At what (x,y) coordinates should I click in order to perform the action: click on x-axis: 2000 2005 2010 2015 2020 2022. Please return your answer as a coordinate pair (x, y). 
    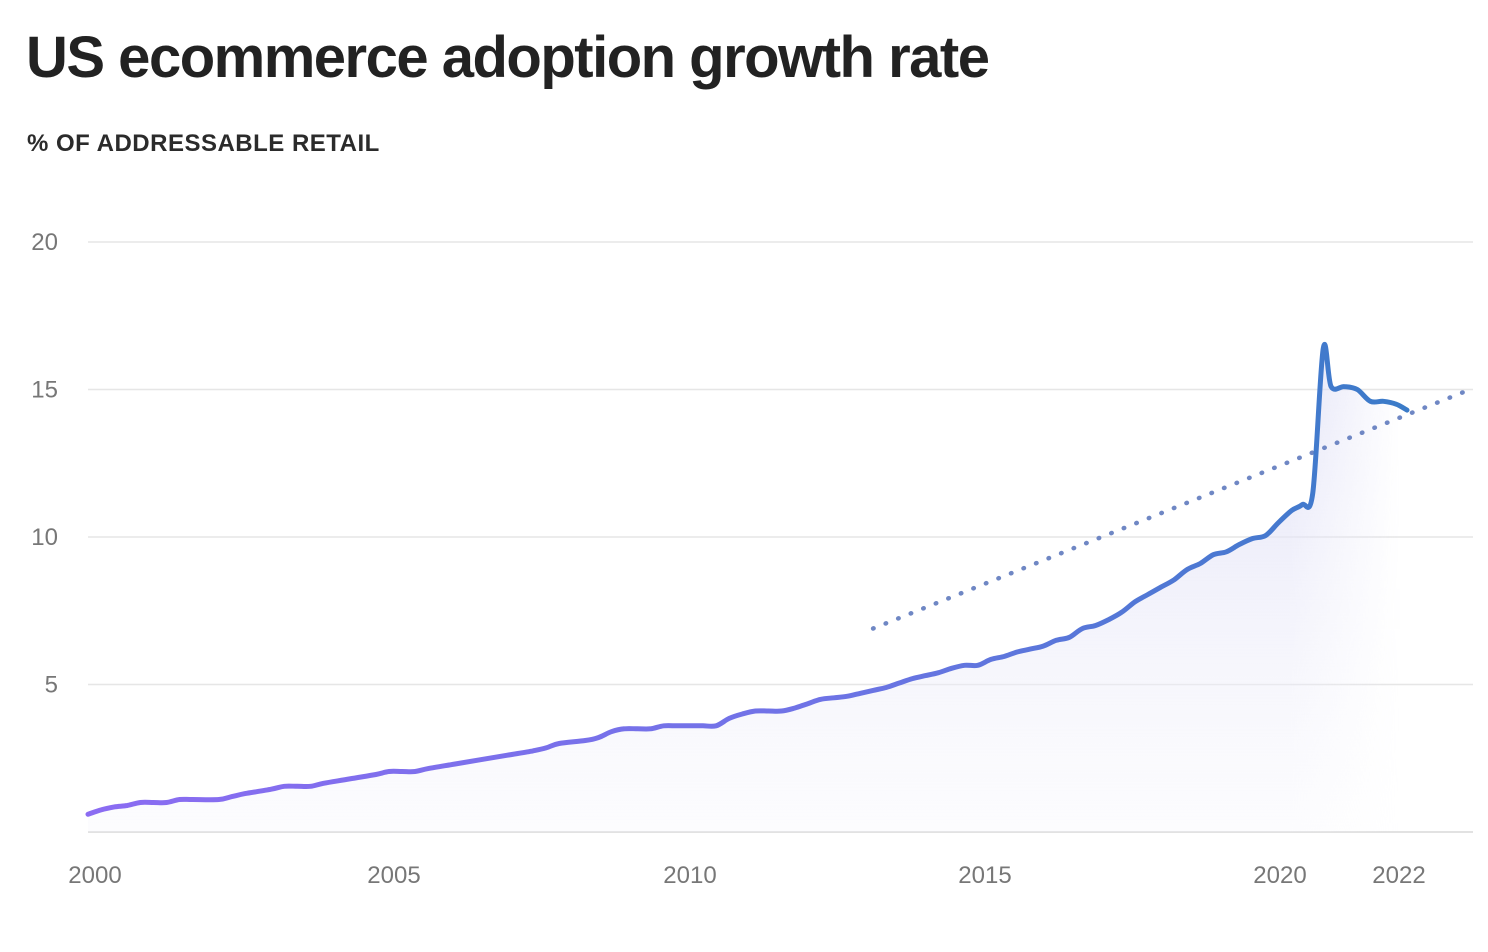
    Looking at the image, I should click on (746, 875).